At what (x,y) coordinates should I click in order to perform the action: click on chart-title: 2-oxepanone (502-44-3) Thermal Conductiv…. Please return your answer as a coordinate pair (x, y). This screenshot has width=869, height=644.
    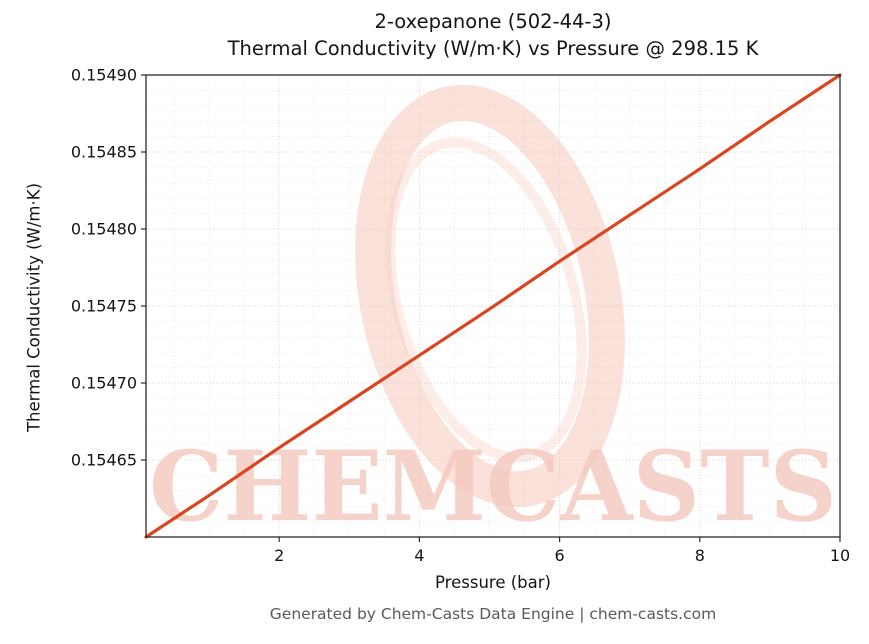
    Looking at the image, I should click on (493, 35).